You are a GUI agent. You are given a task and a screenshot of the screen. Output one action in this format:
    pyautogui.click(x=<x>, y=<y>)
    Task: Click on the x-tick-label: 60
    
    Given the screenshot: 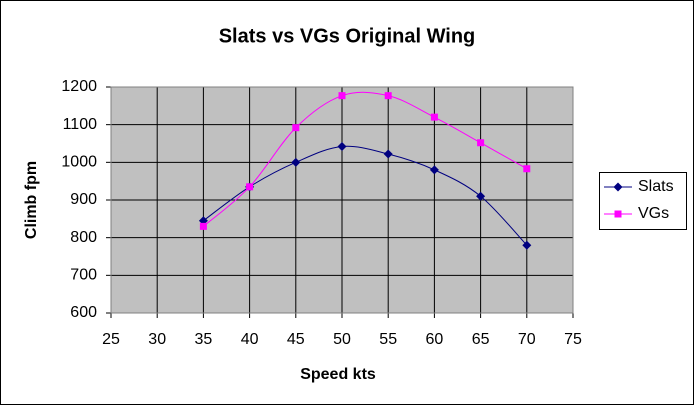 What is the action you would take?
    pyautogui.click(x=435, y=339)
    